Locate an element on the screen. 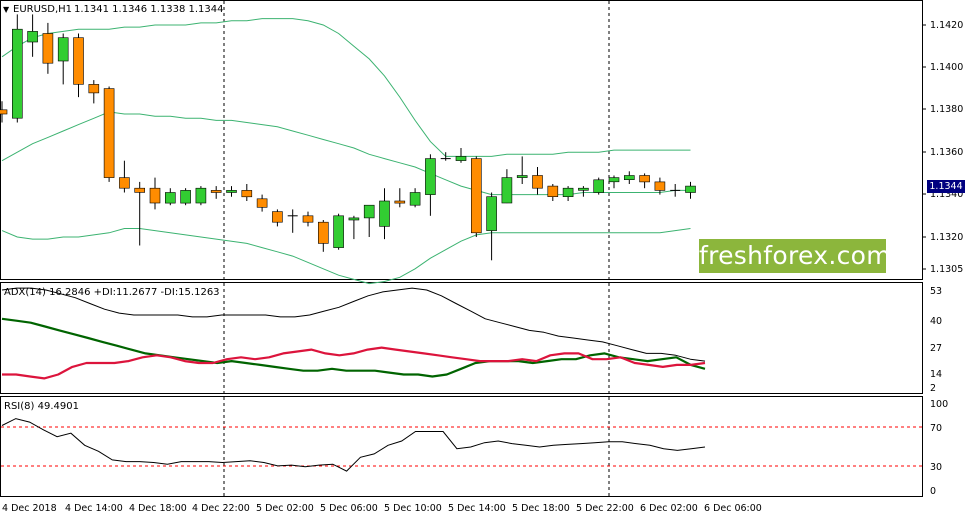 This screenshot has width=967, height=521. band-lower-line is located at coordinates (346, 256).